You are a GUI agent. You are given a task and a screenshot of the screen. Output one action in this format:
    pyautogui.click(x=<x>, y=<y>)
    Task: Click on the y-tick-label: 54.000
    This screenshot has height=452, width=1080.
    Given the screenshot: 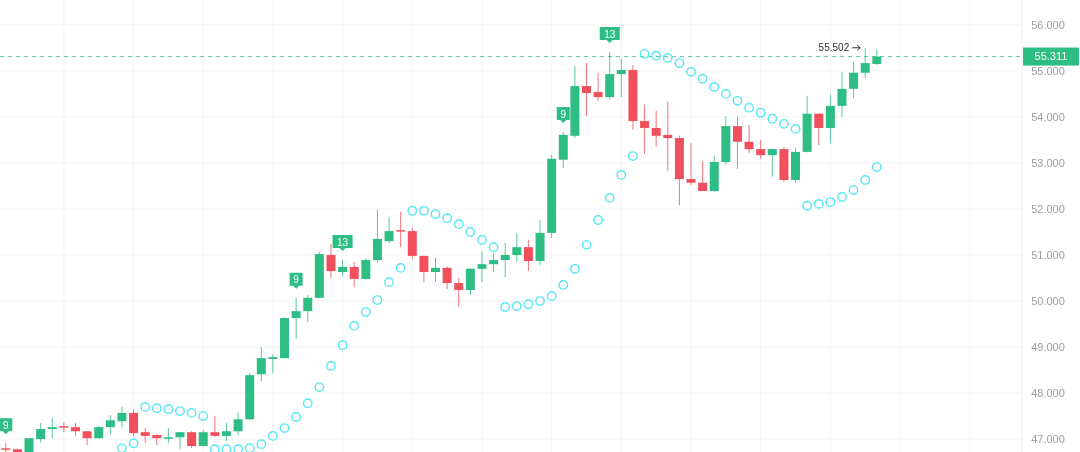 What is the action you would take?
    pyautogui.click(x=1048, y=116)
    